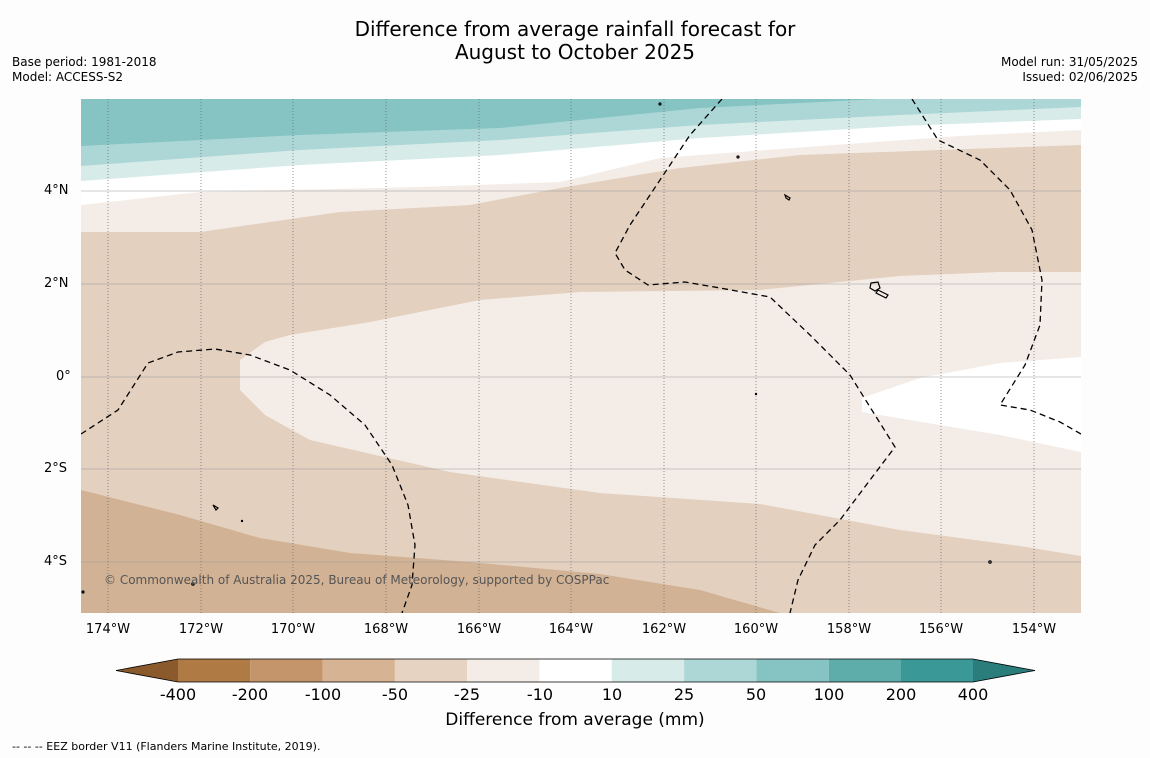  What do you see at coordinates (248, 480) in the screenshot?
I see `eez-border-west` at bounding box center [248, 480].